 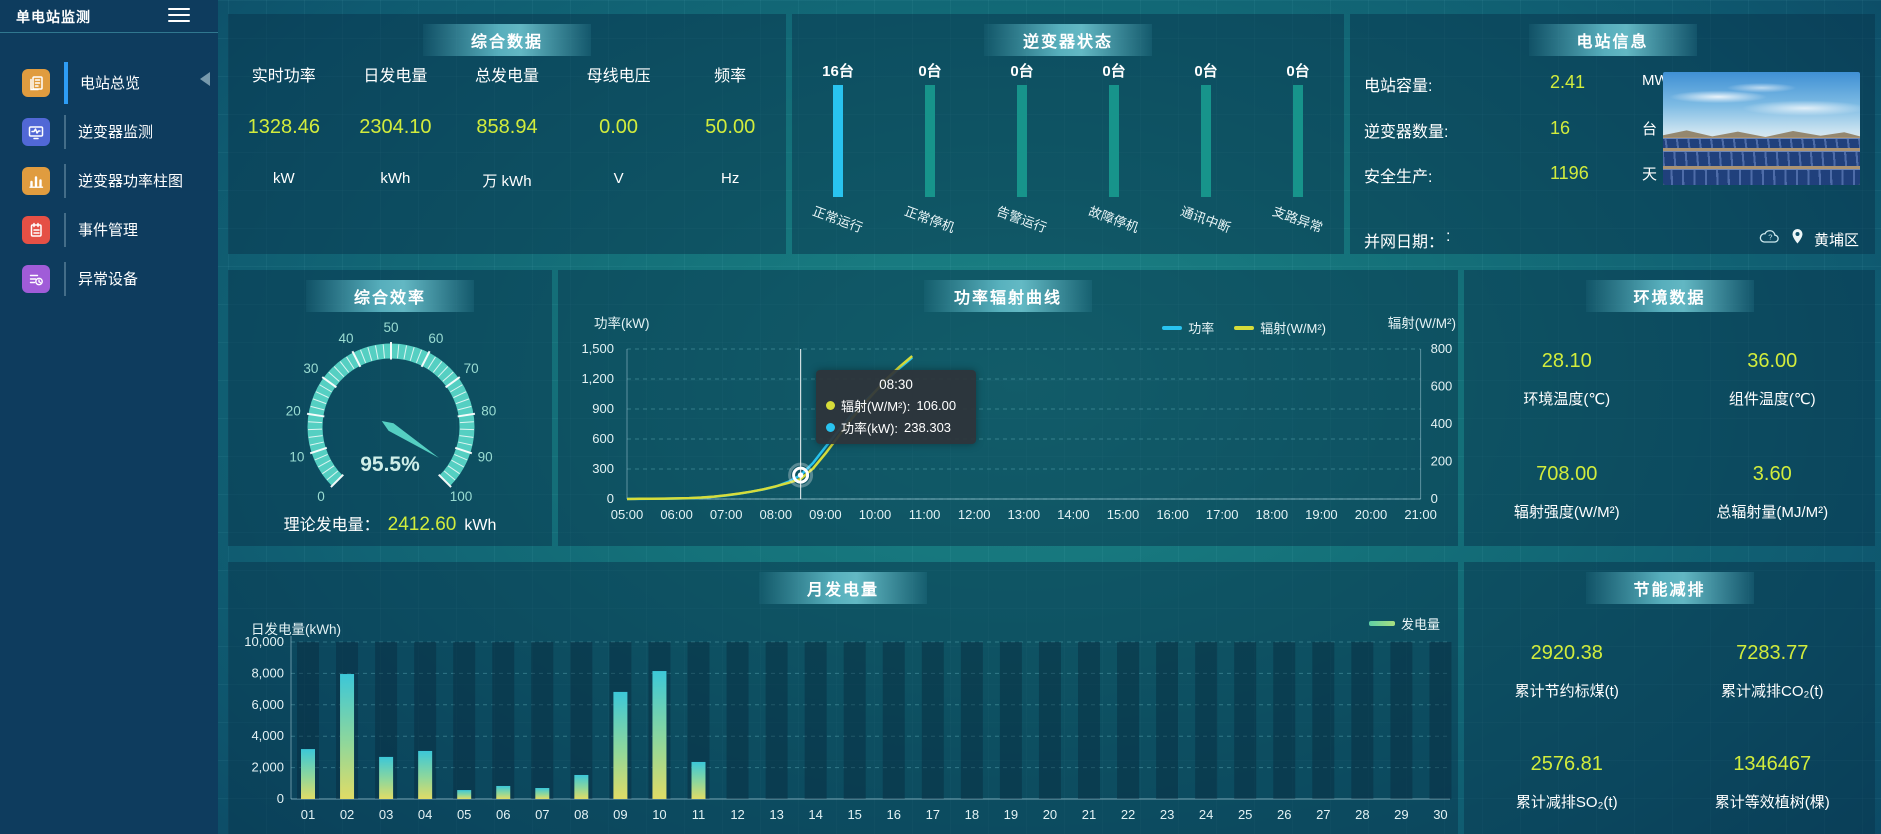 I want to click on panel-title-summary: 综合数据, so click(x=507, y=40).